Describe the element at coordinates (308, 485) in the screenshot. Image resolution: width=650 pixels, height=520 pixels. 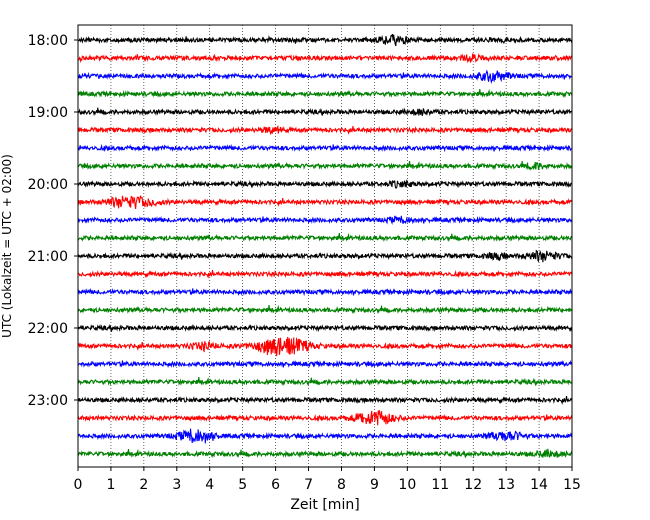
I see `x-tick-label: 7` at that location.